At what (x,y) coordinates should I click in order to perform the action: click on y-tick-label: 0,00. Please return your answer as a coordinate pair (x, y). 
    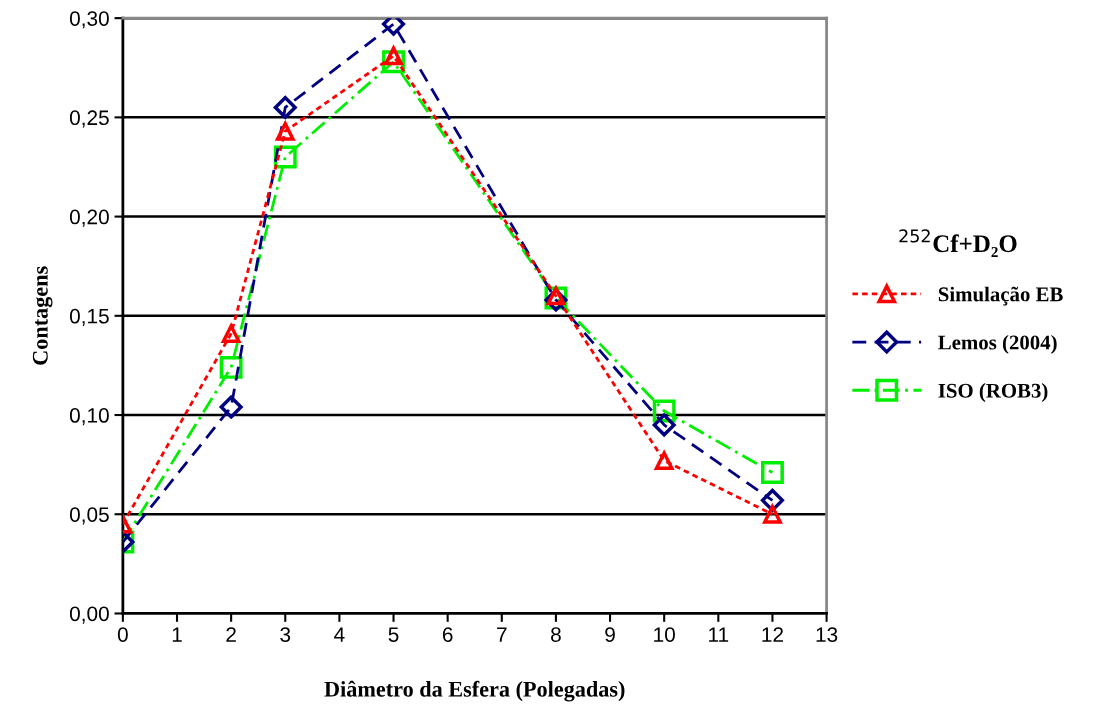
    Looking at the image, I should click on (89, 615).